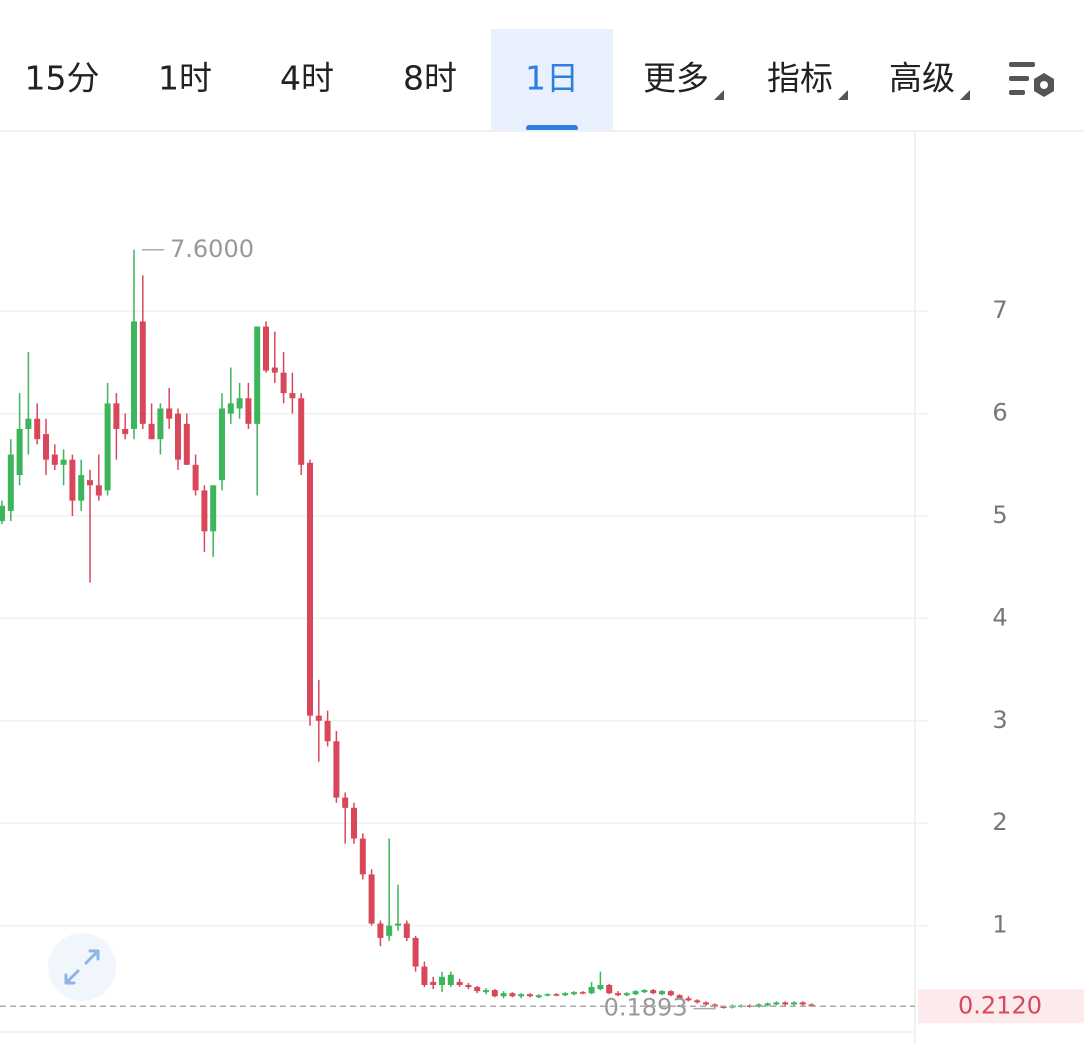 This screenshot has height=1048, width=1084. I want to click on tab-indicator, so click(552, 128).